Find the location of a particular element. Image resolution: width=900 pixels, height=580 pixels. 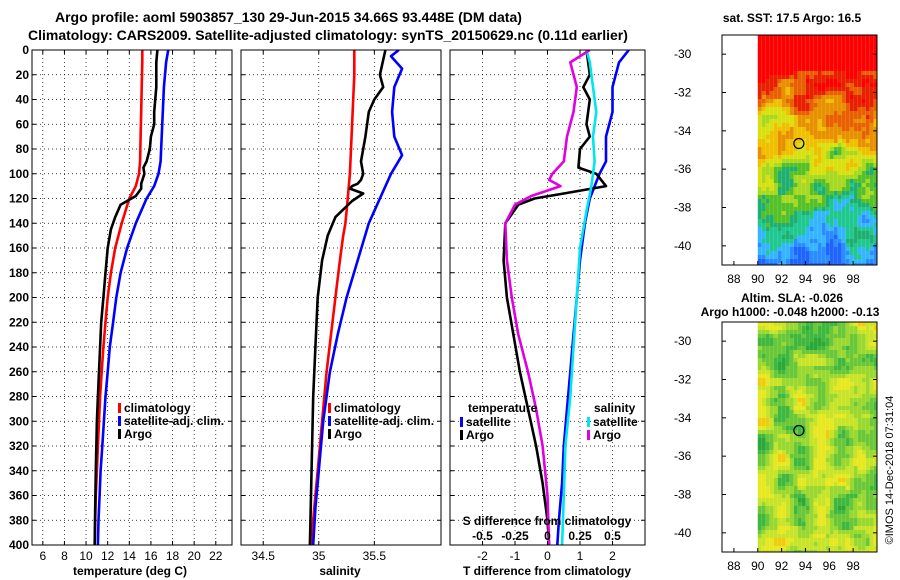

legend-swatch is located at coordinates (119, 421).